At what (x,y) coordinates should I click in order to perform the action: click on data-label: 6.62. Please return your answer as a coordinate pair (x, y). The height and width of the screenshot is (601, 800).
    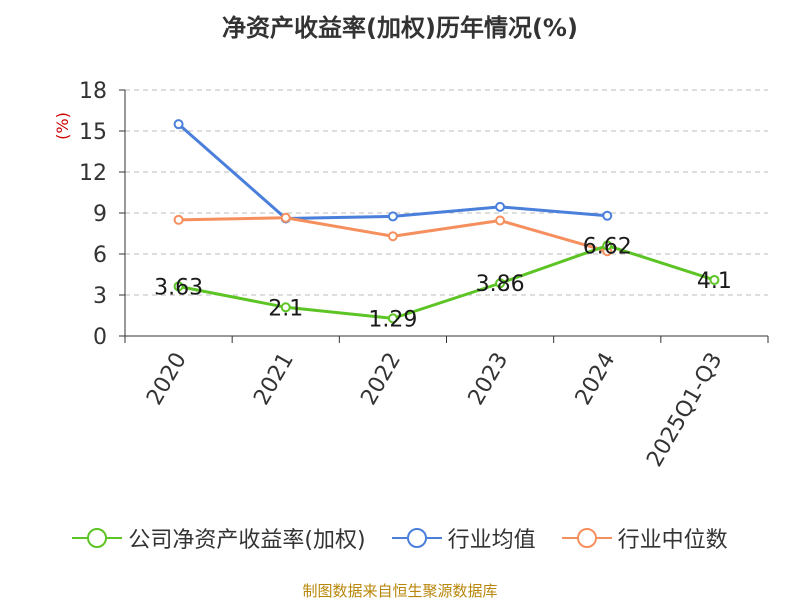
    Looking at the image, I should click on (607, 247).